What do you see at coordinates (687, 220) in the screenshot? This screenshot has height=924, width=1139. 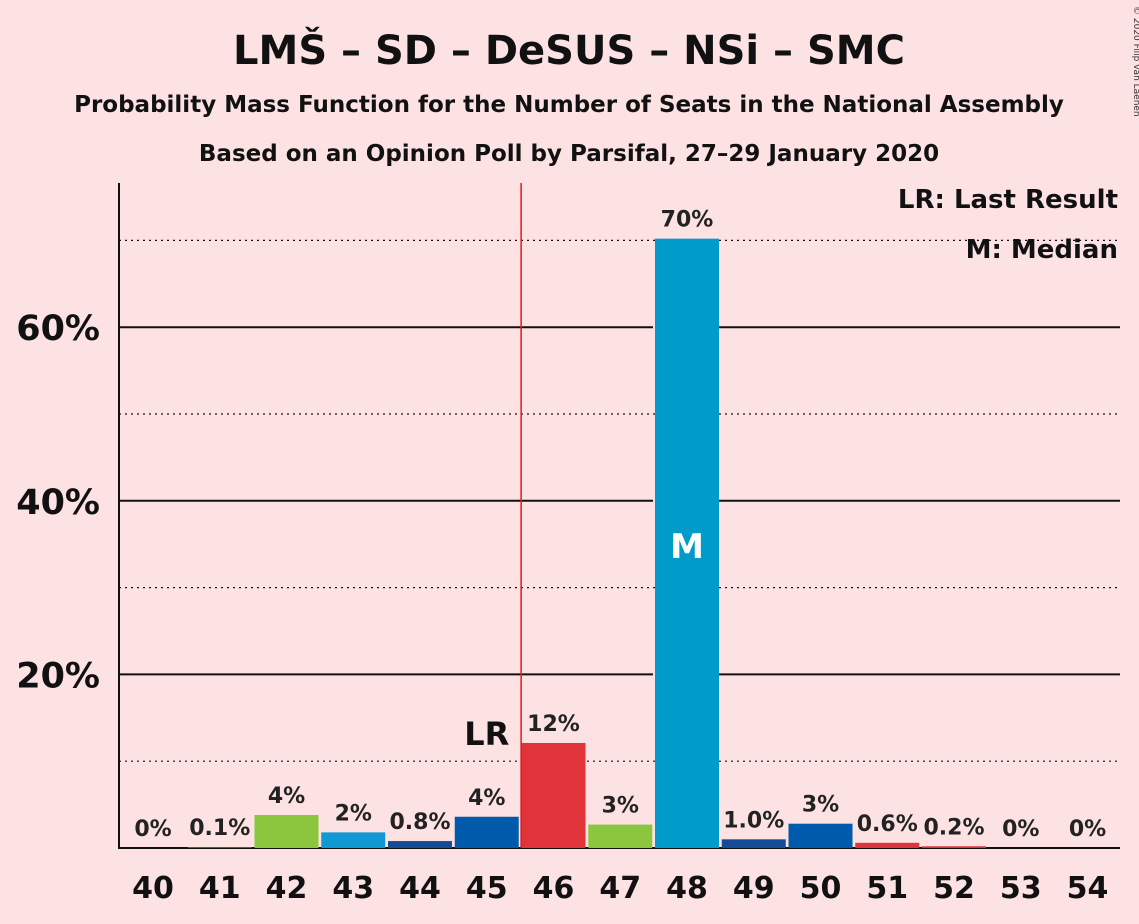 I see `data-label-seat-48: 70%` at bounding box center [687, 220].